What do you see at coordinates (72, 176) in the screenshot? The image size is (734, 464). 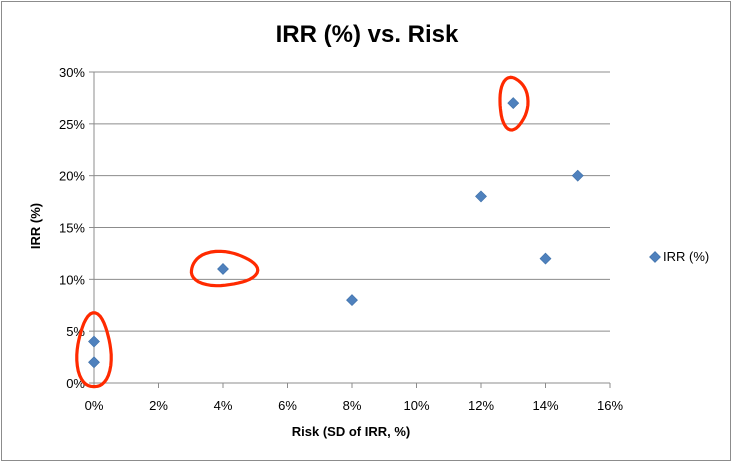 I see `y-tick-label: 20%` at bounding box center [72, 176].